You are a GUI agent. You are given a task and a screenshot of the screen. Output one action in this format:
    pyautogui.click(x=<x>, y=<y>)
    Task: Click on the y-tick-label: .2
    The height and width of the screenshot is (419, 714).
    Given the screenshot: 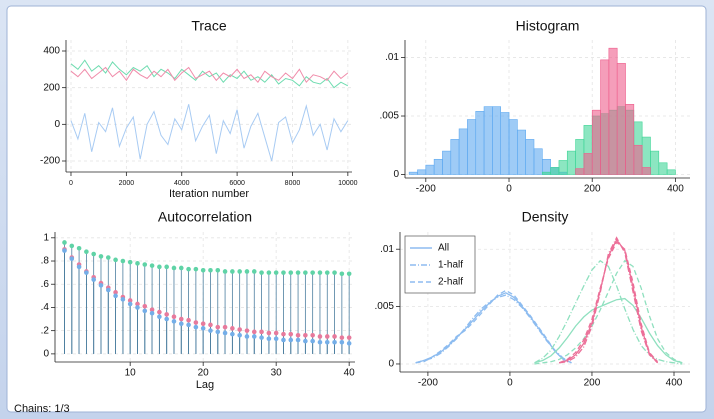 What is the action you would take?
    pyautogui.click(x=45, y=330)
    